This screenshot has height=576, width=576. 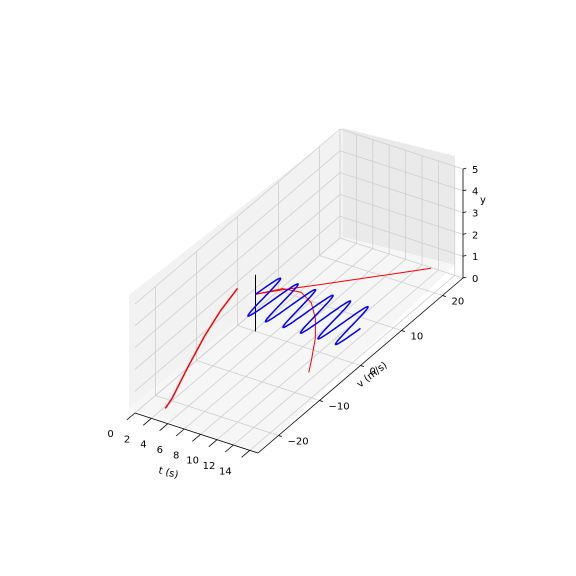 What do you see at coordinates (483, 200) in the screenshot?
I see `z-axis-label: y` at bounding box center [483, 200].